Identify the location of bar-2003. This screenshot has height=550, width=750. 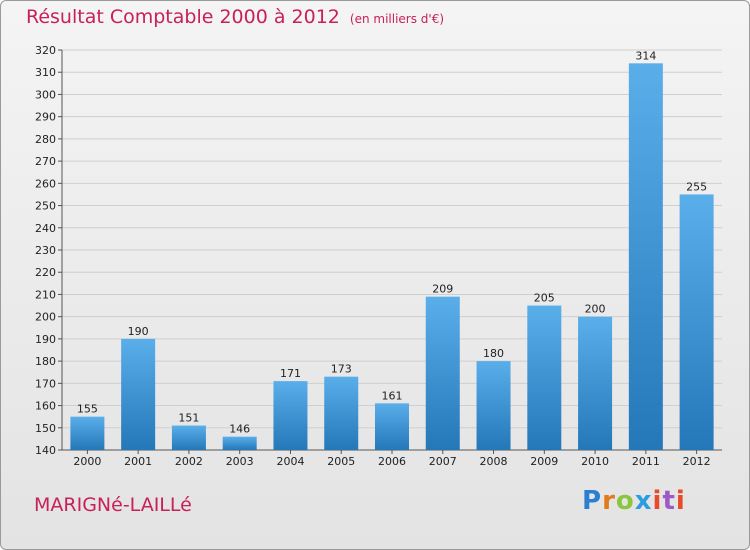
(239, 443).